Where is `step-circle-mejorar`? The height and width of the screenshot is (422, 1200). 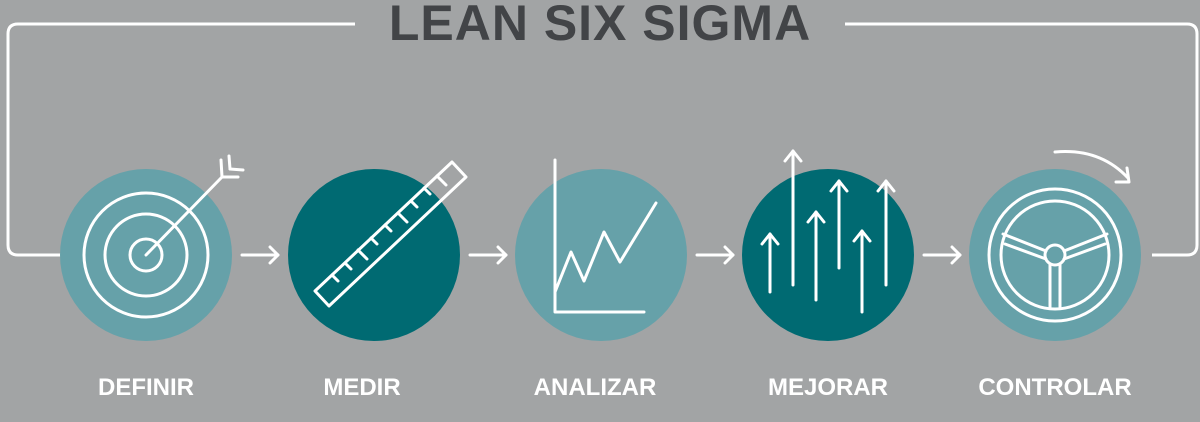
step-circle-mejorar is located at coordinates (828, 255).